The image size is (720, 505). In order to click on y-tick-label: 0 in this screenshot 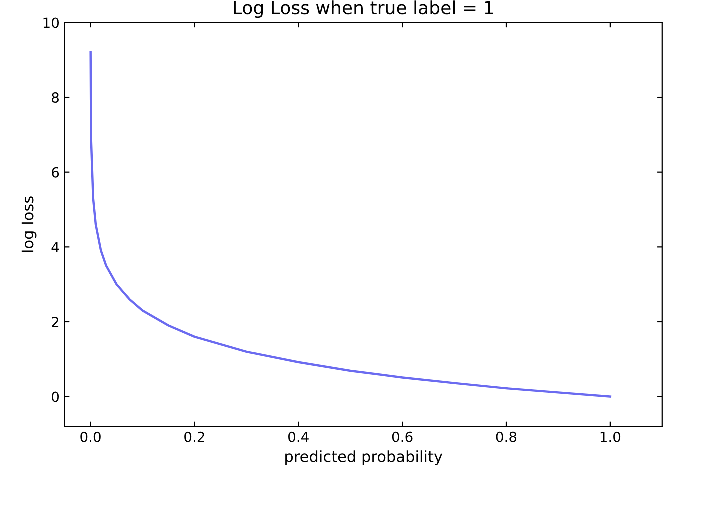, I will do `click(56, 397)`.